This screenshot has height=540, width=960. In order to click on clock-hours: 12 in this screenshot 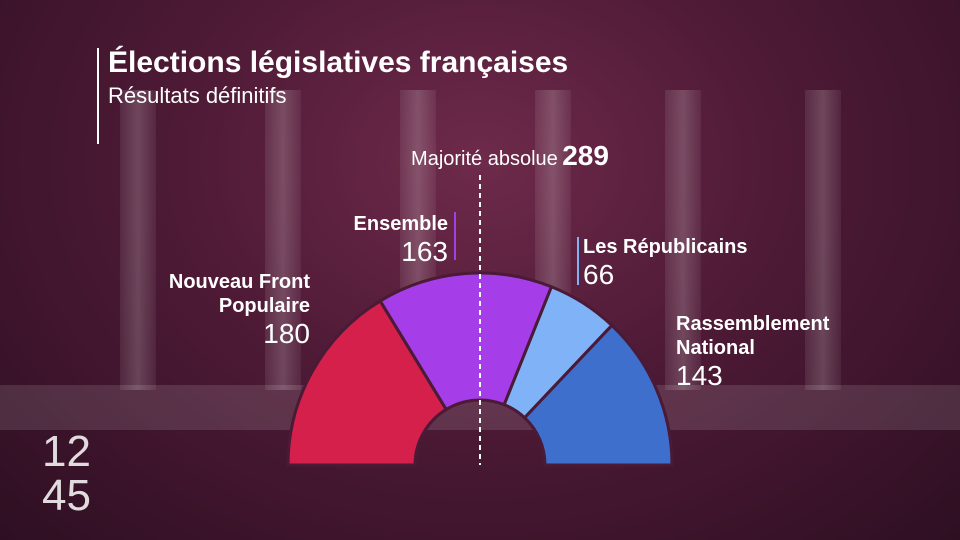, I will do `click(66, 451)`.